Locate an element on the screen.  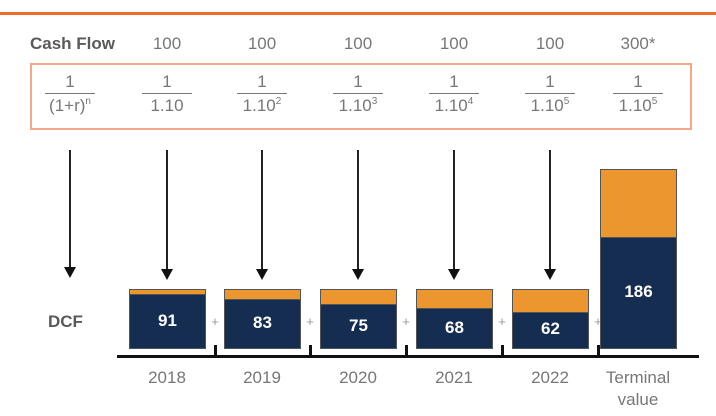
formula-exponent: n is located at coordinates (88, 101).